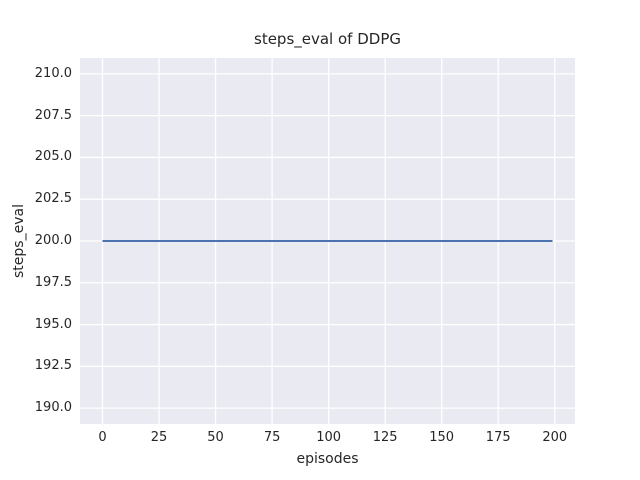 The height and width of the screenshot is (480, 640). I want to click on x-tick-label: 50, so click(215, 437).